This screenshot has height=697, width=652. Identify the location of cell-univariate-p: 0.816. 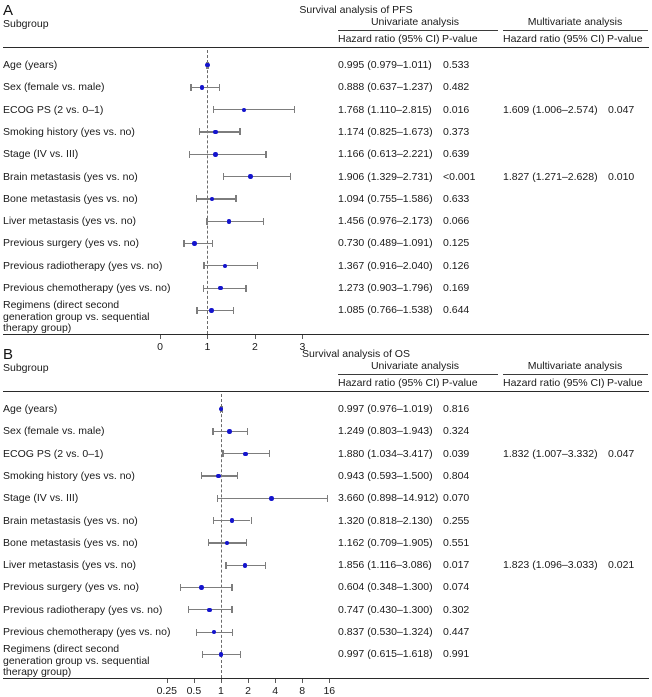
(456, 409).